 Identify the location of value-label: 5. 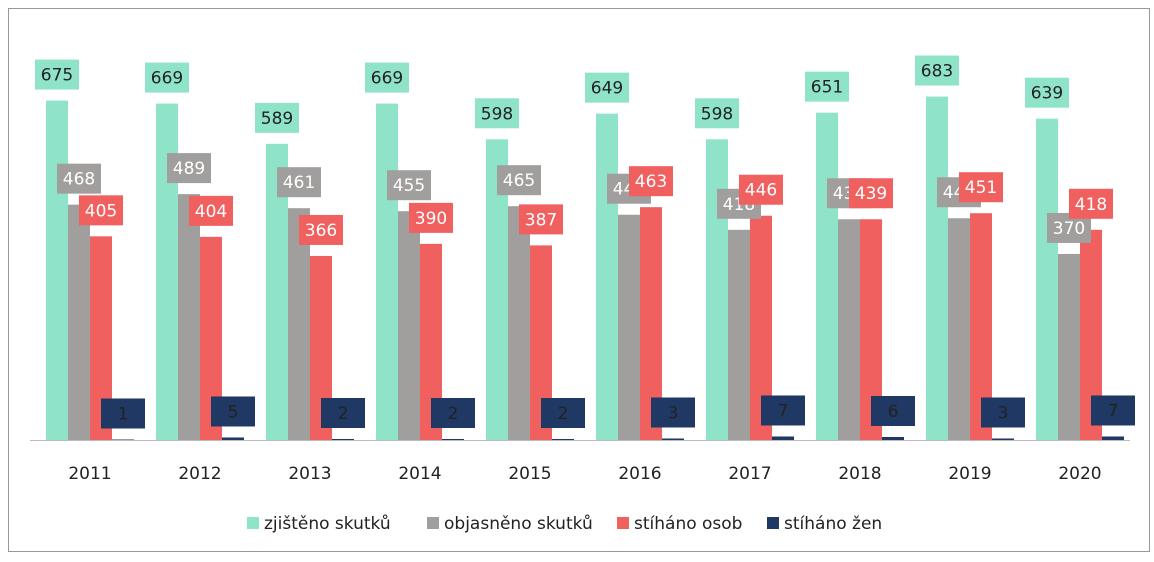
(233, 412).